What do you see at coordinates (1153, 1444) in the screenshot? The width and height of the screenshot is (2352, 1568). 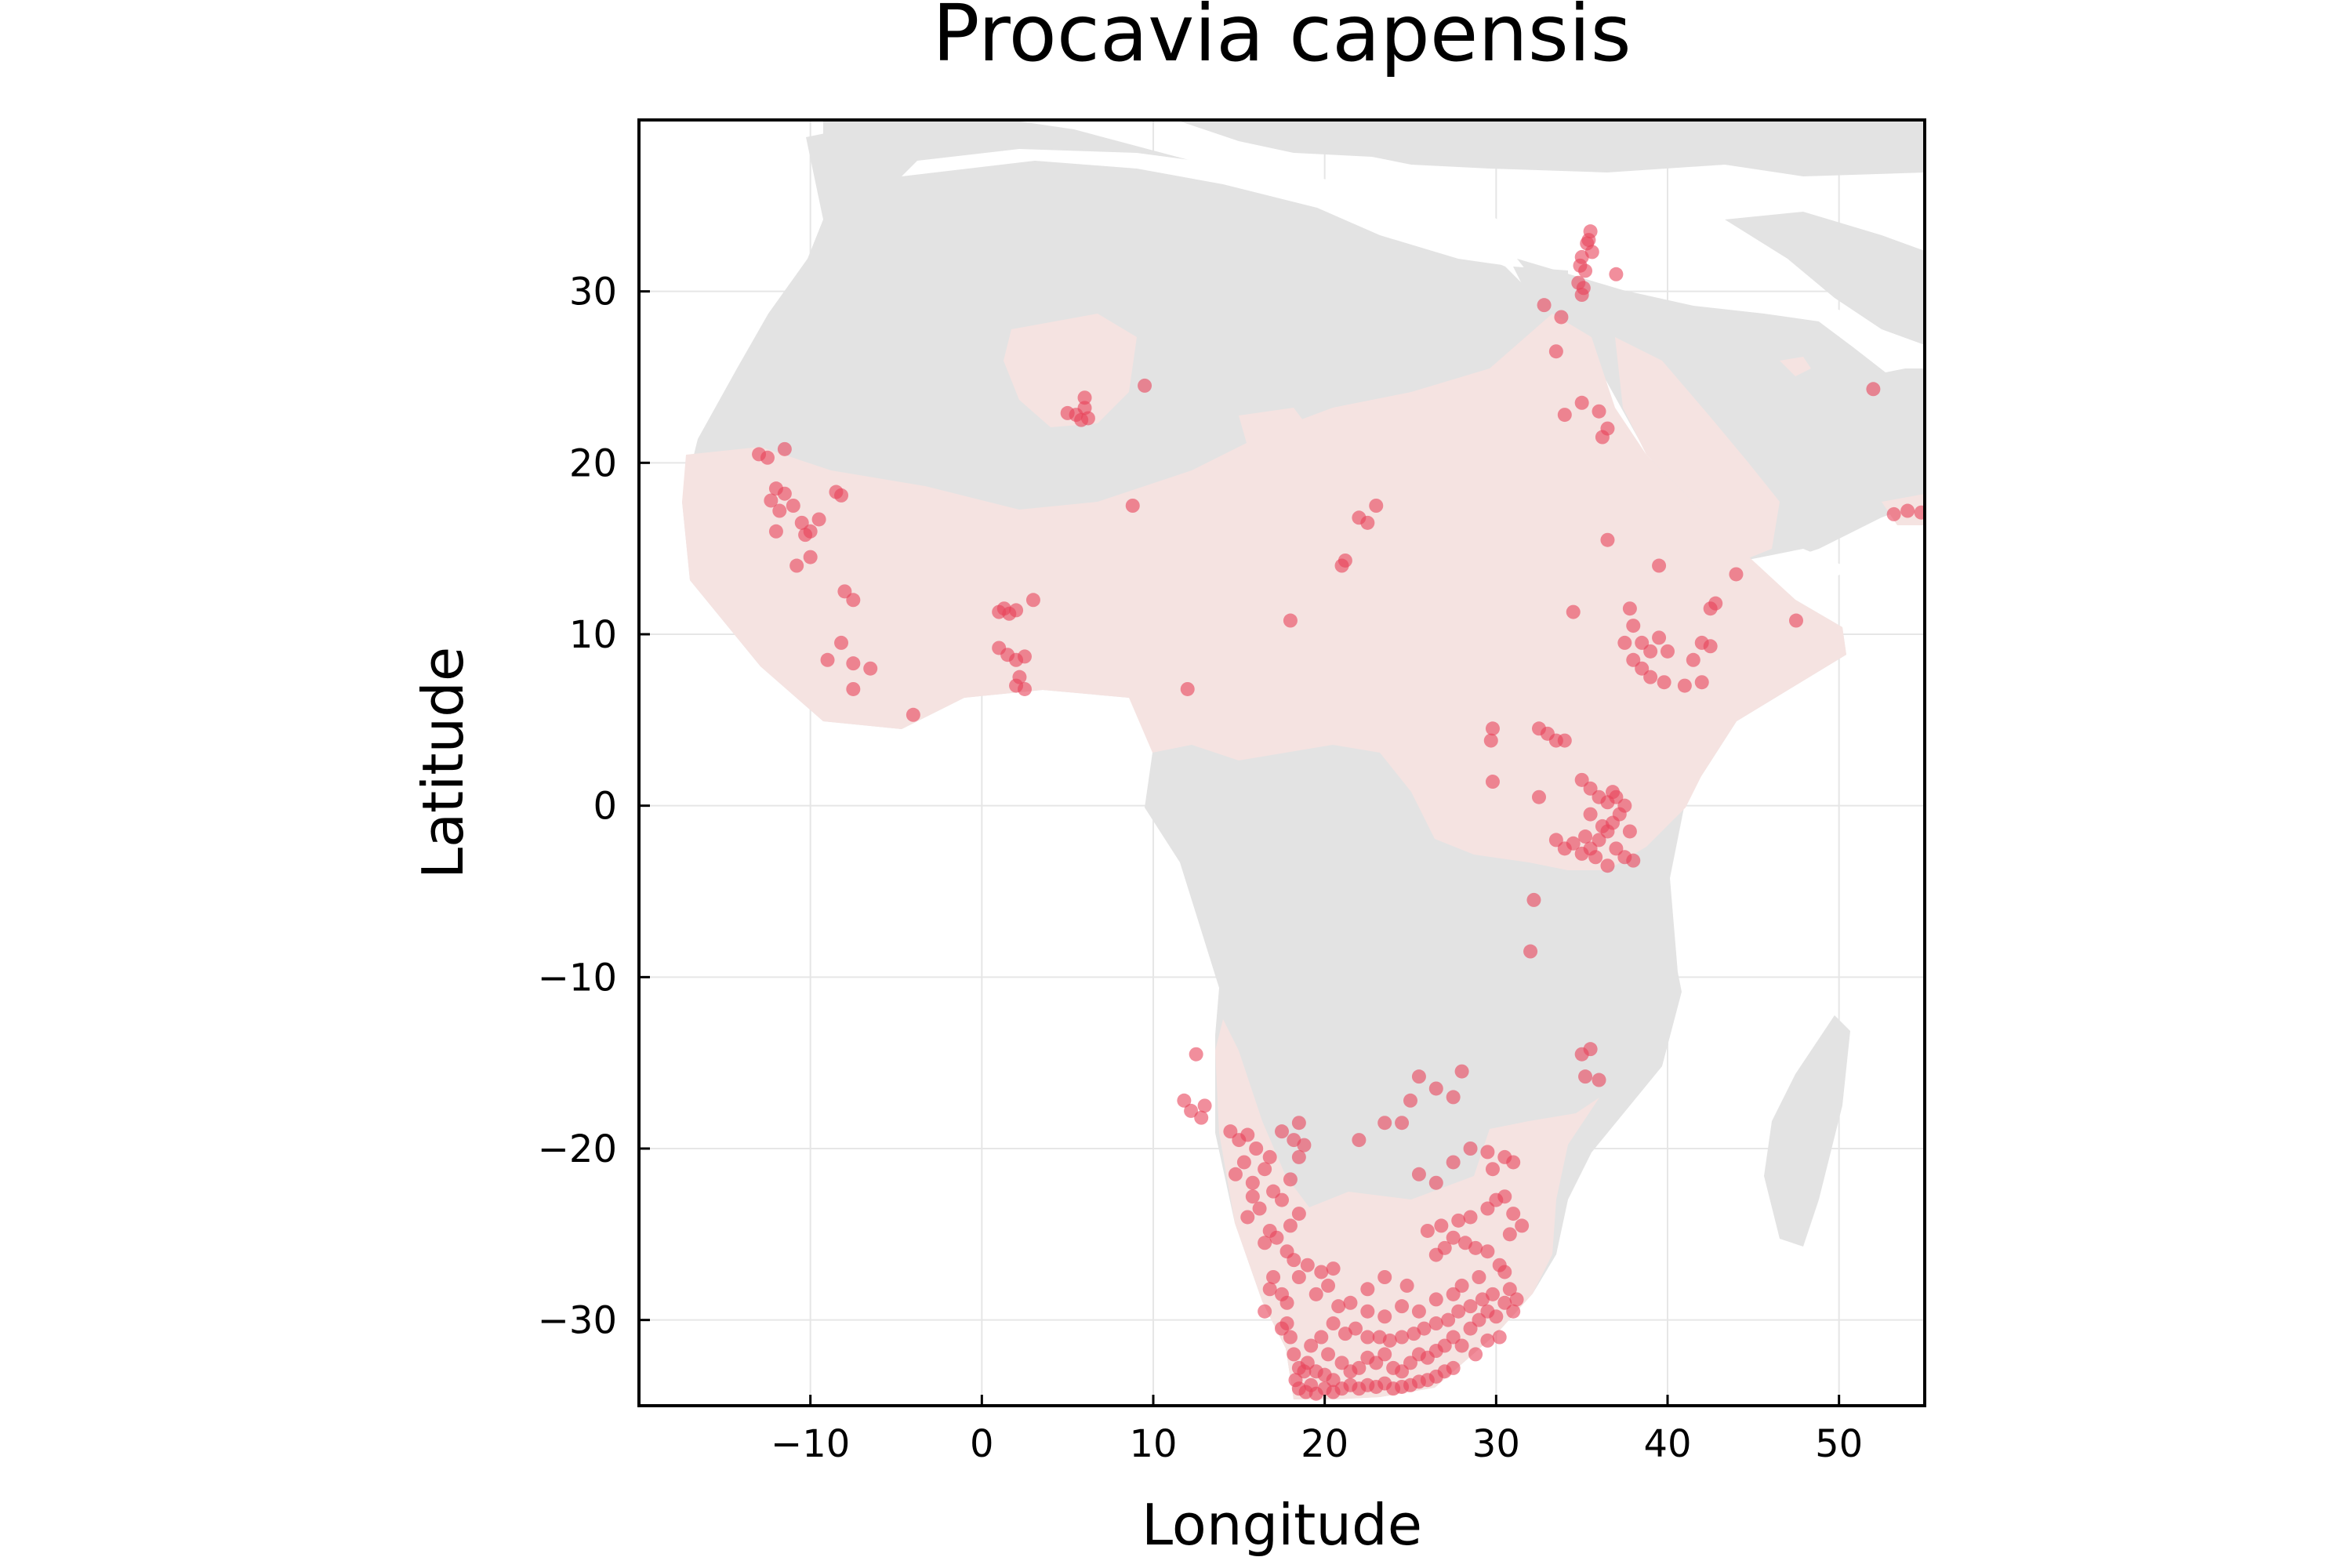 I see `x-tick-label: 10` at bounding box center [1153, 1444].